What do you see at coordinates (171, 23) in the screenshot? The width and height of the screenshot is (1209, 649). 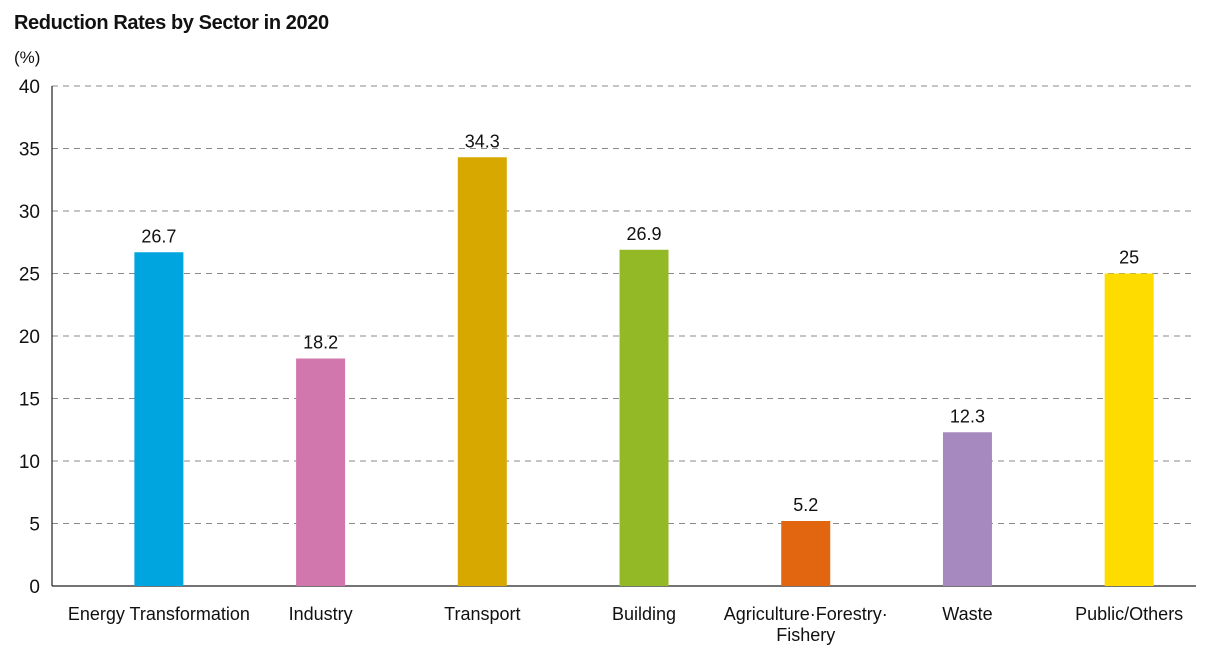 I see `chart-title: Reduction Rates by Sector in 2020` at bounding box center [171, 23].